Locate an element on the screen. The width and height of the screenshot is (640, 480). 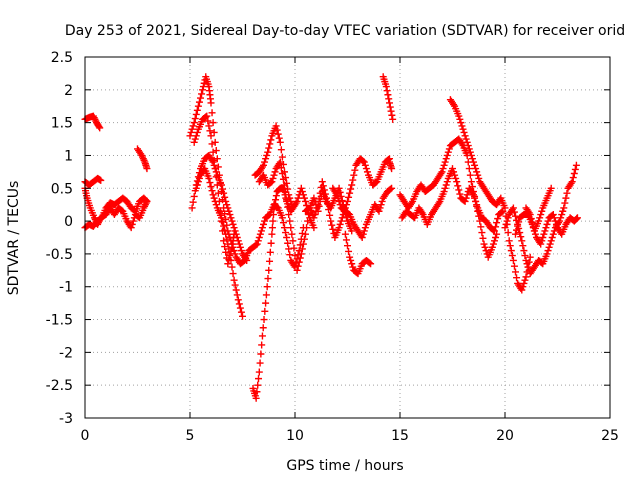
y-tick-label: -2.5 is located at coordinates (59, 386).